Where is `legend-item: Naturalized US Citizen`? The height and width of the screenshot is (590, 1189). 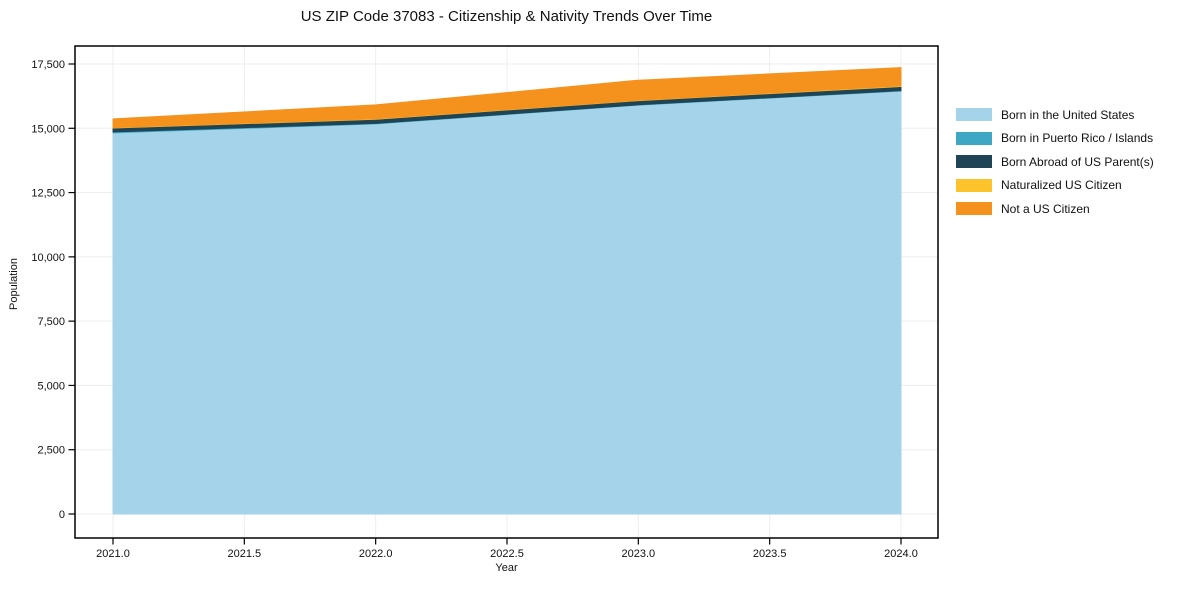 legend-item: Naturalized US Citizen is located at coordinates (1055, 186).